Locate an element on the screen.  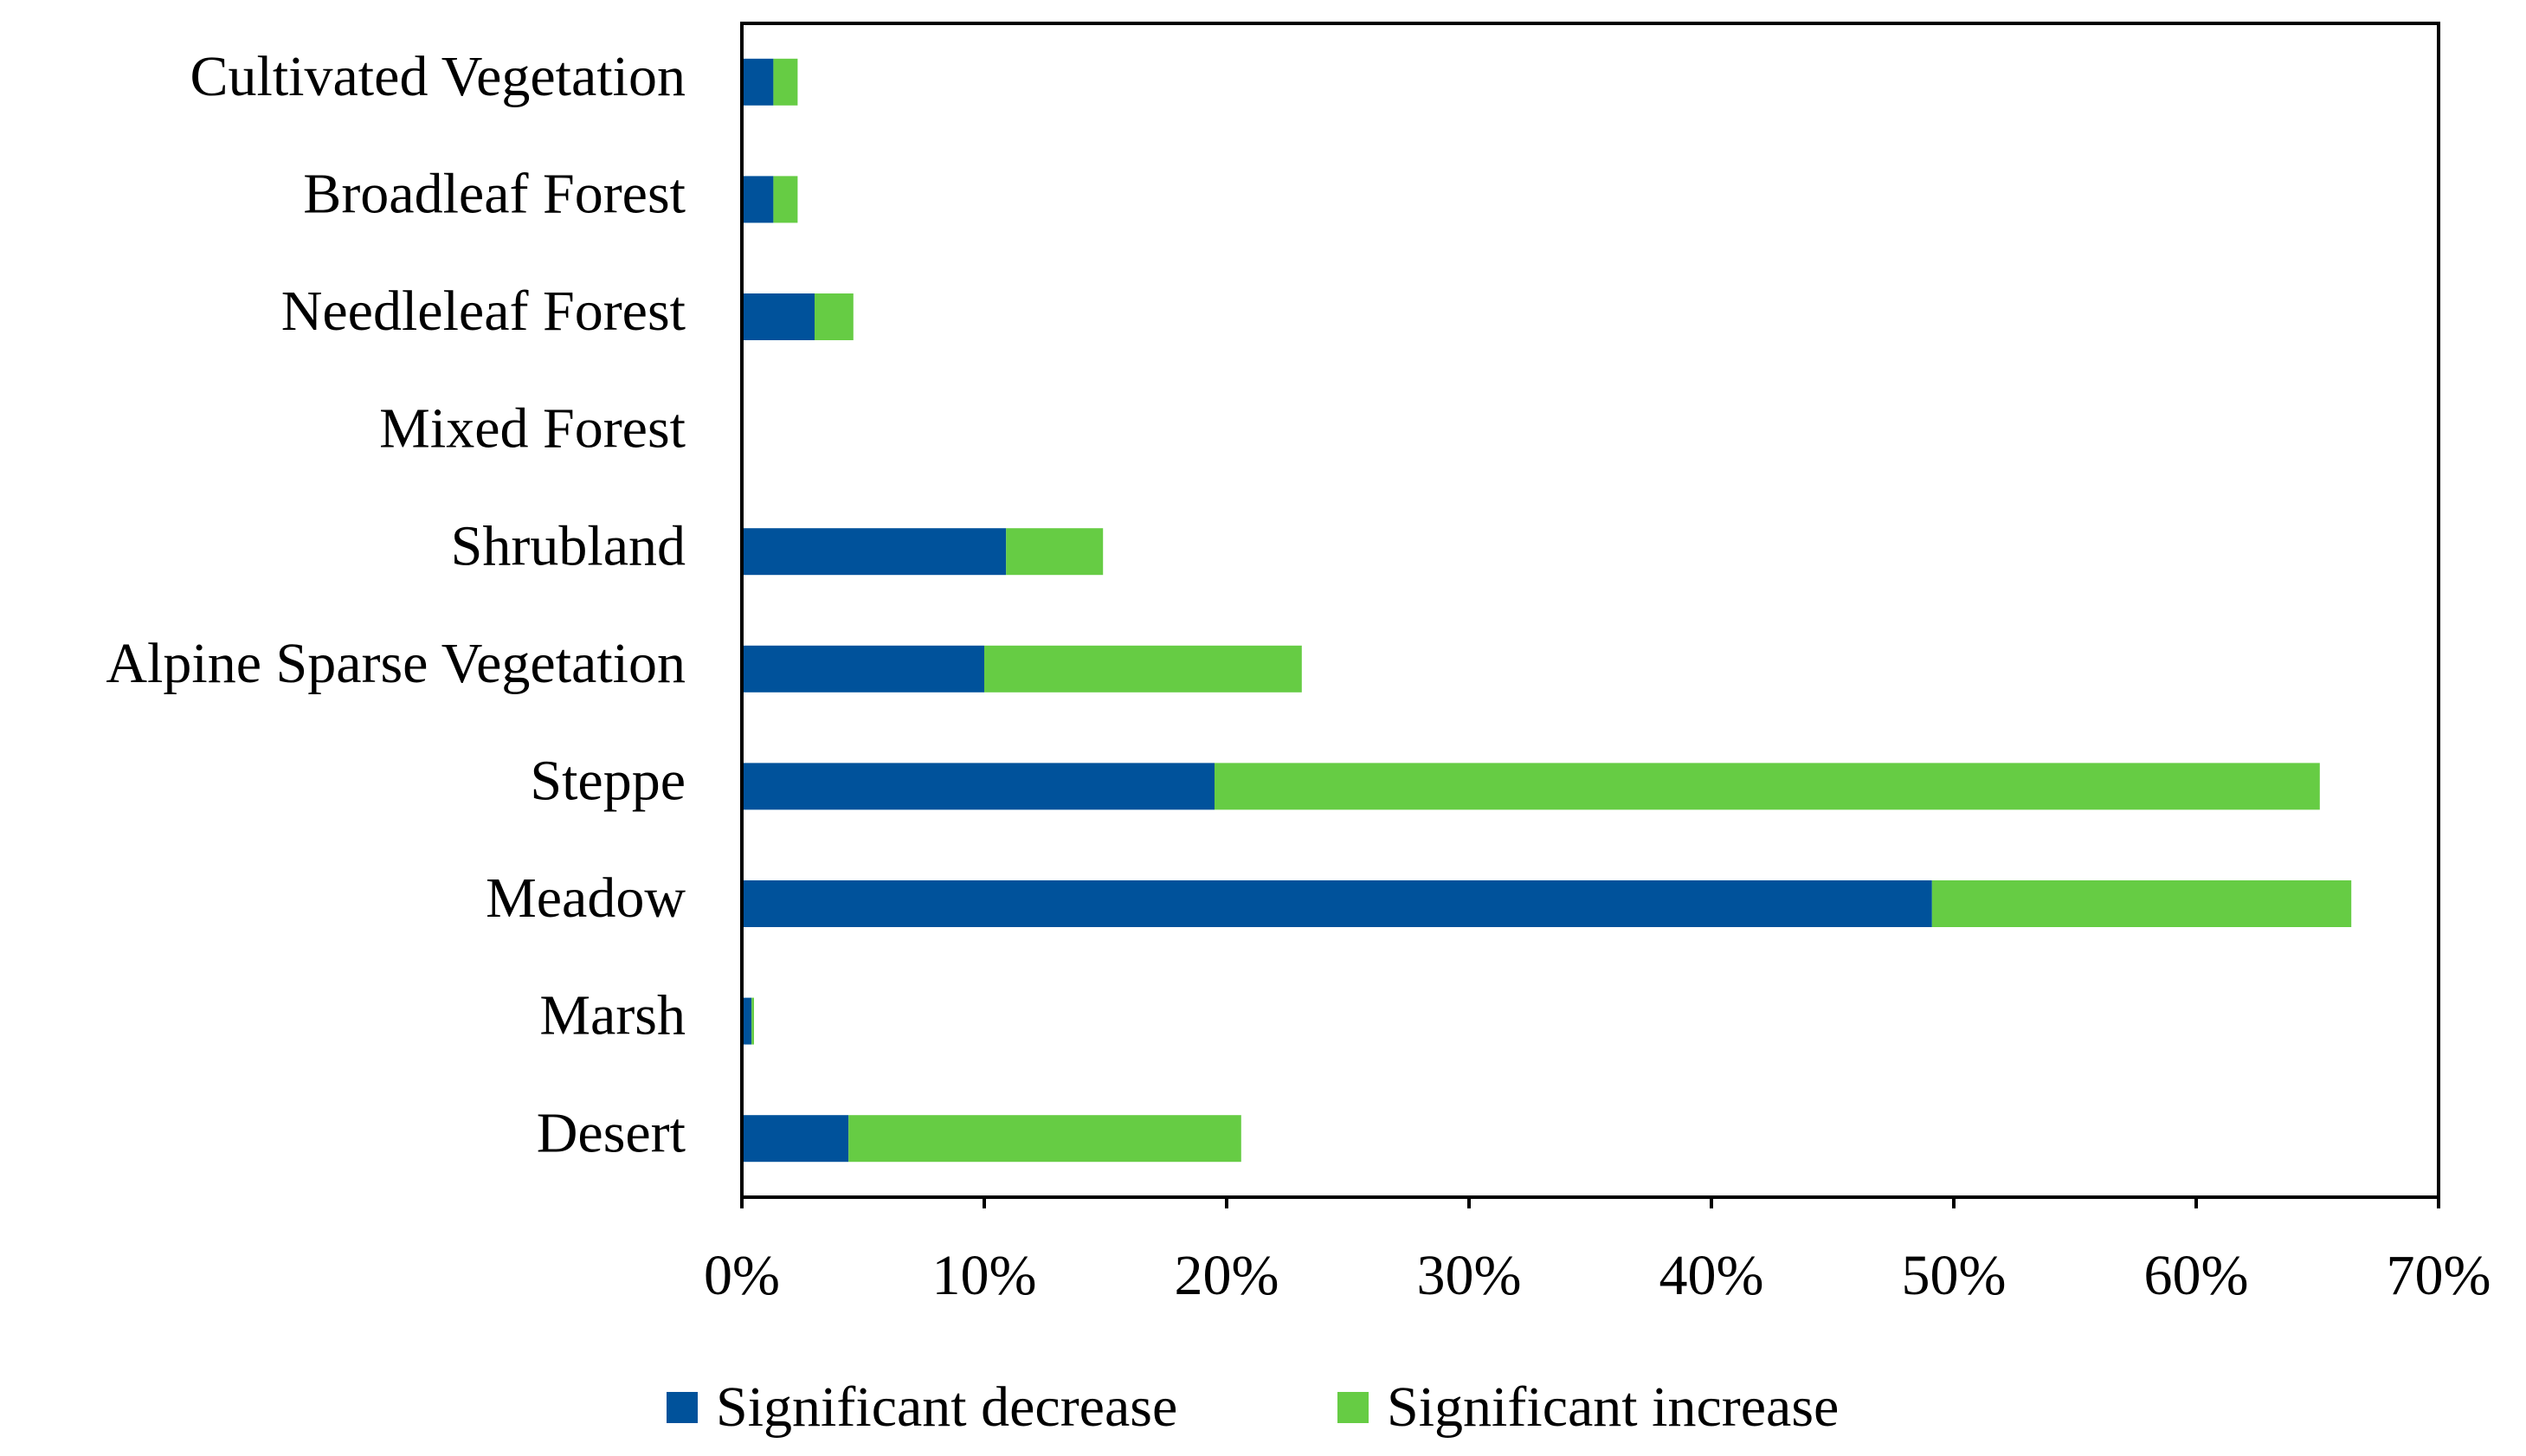
bar-increase-alpine-sparse-vegetation is located at coordinates (1143, 669).